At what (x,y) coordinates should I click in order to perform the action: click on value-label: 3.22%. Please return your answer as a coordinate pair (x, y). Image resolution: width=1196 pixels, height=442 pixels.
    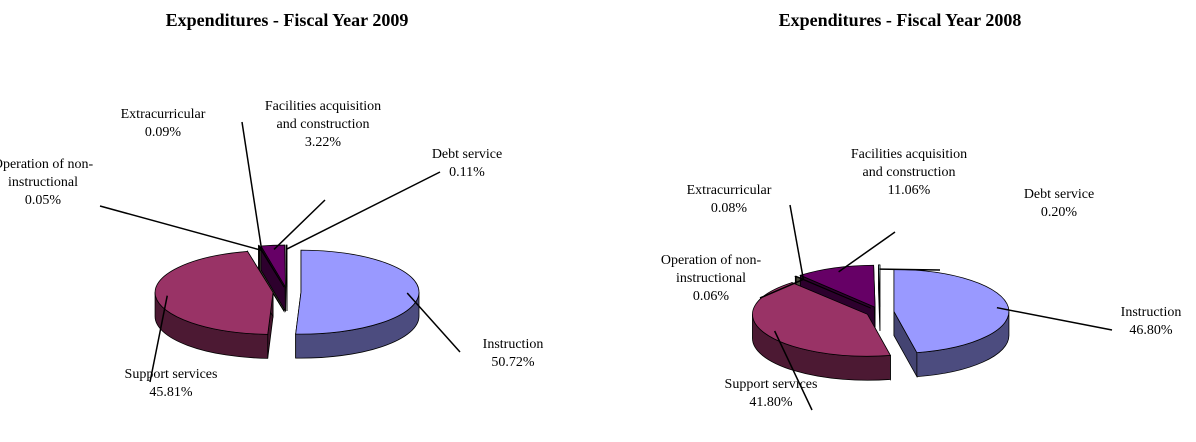
    Looking at the image, I should click on (323, 142).